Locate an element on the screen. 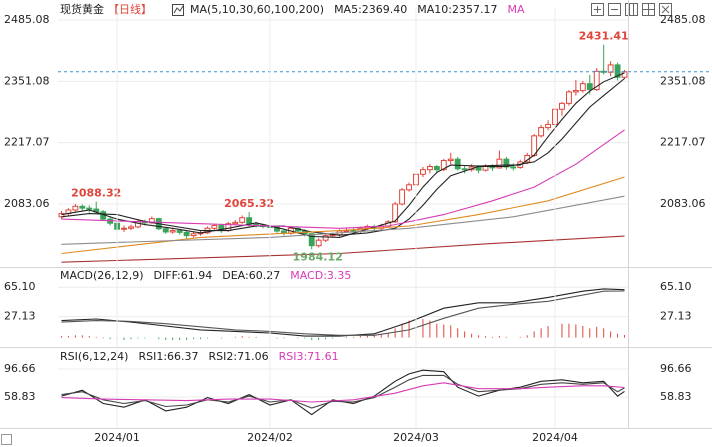 This screenshot has width=712, height=447. y-tick-label-right: 96.66 is located at coordinates (676, 368).